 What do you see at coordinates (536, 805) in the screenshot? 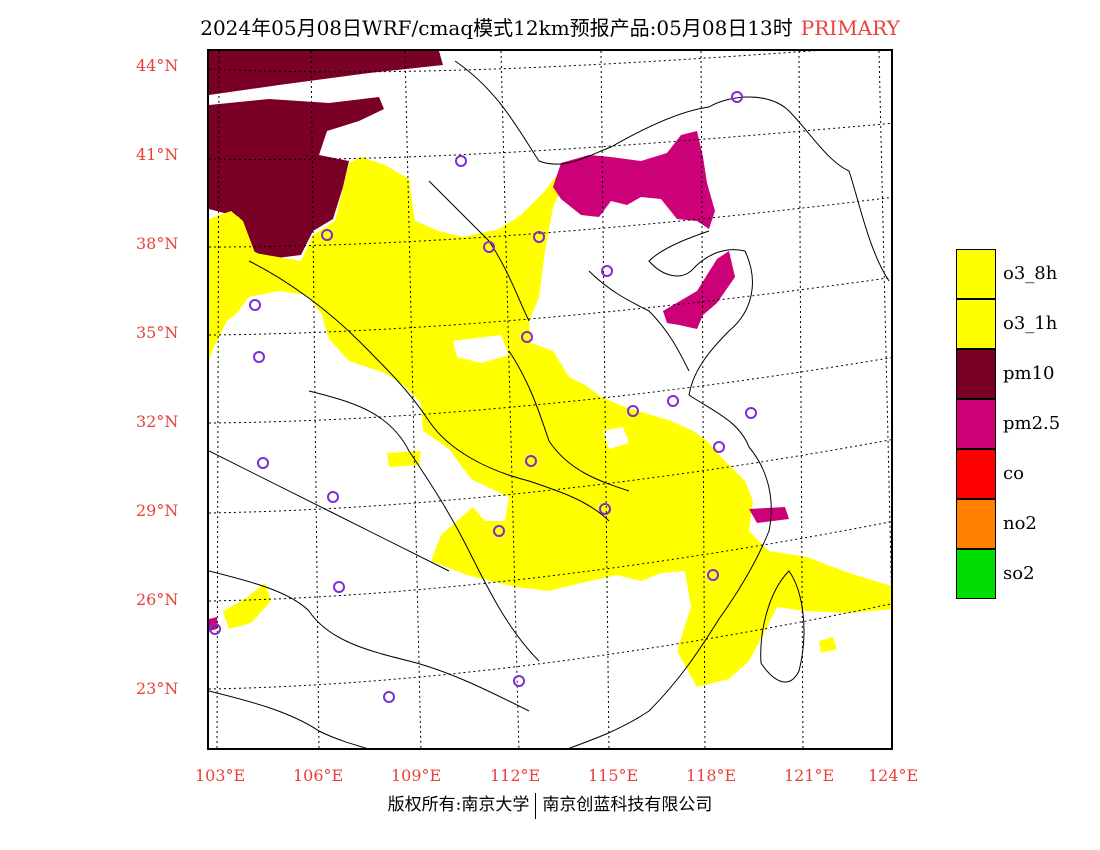
I see `footer-separator` at bounding box center [536, 805].